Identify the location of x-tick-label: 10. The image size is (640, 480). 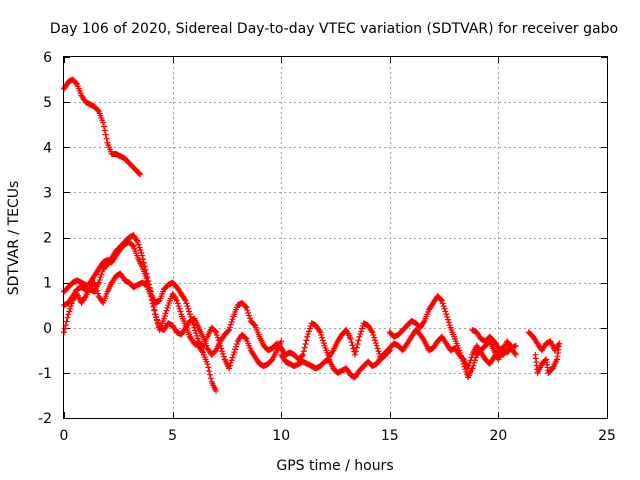
(281, 436).